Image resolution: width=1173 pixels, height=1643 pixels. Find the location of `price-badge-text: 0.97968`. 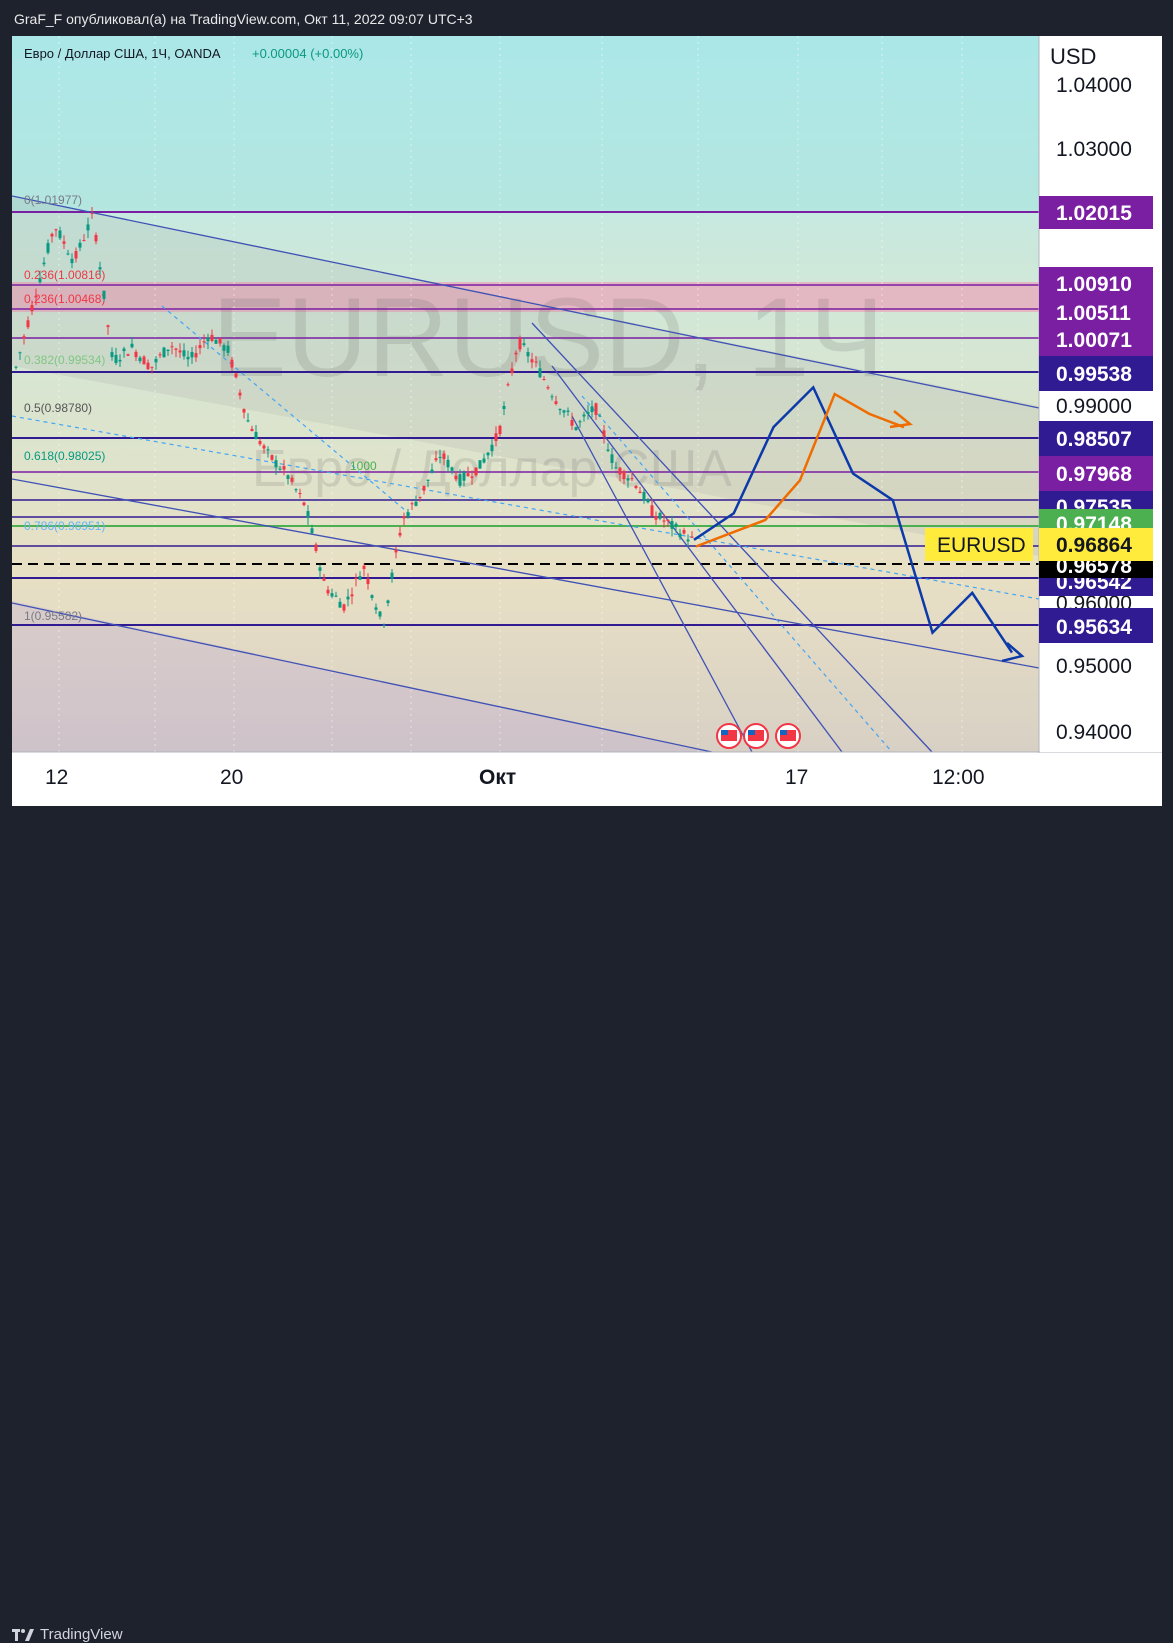

price-badge-text: 0.97968 is located at coordinates (1094, 474).